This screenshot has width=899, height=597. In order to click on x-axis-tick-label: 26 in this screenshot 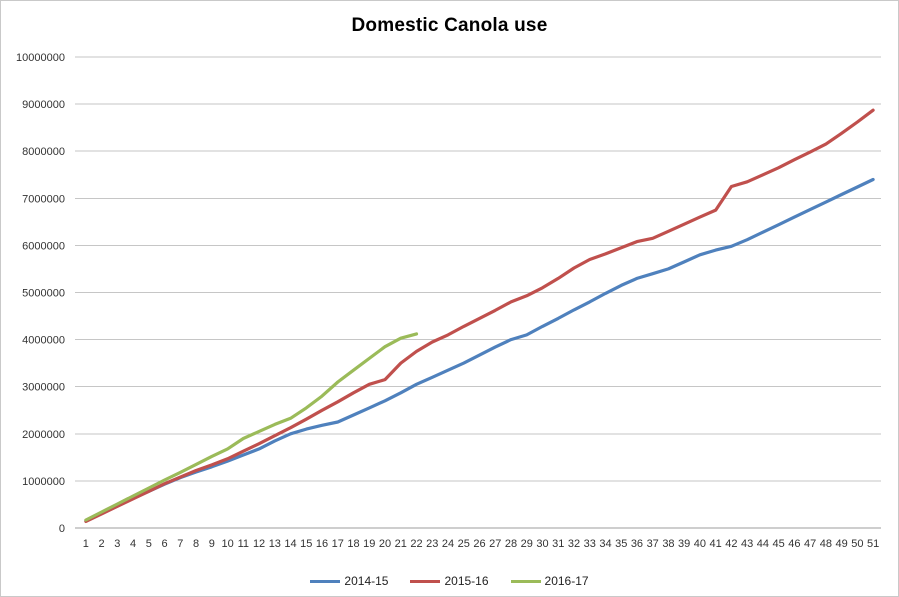, I will do `click(479, 544)`.